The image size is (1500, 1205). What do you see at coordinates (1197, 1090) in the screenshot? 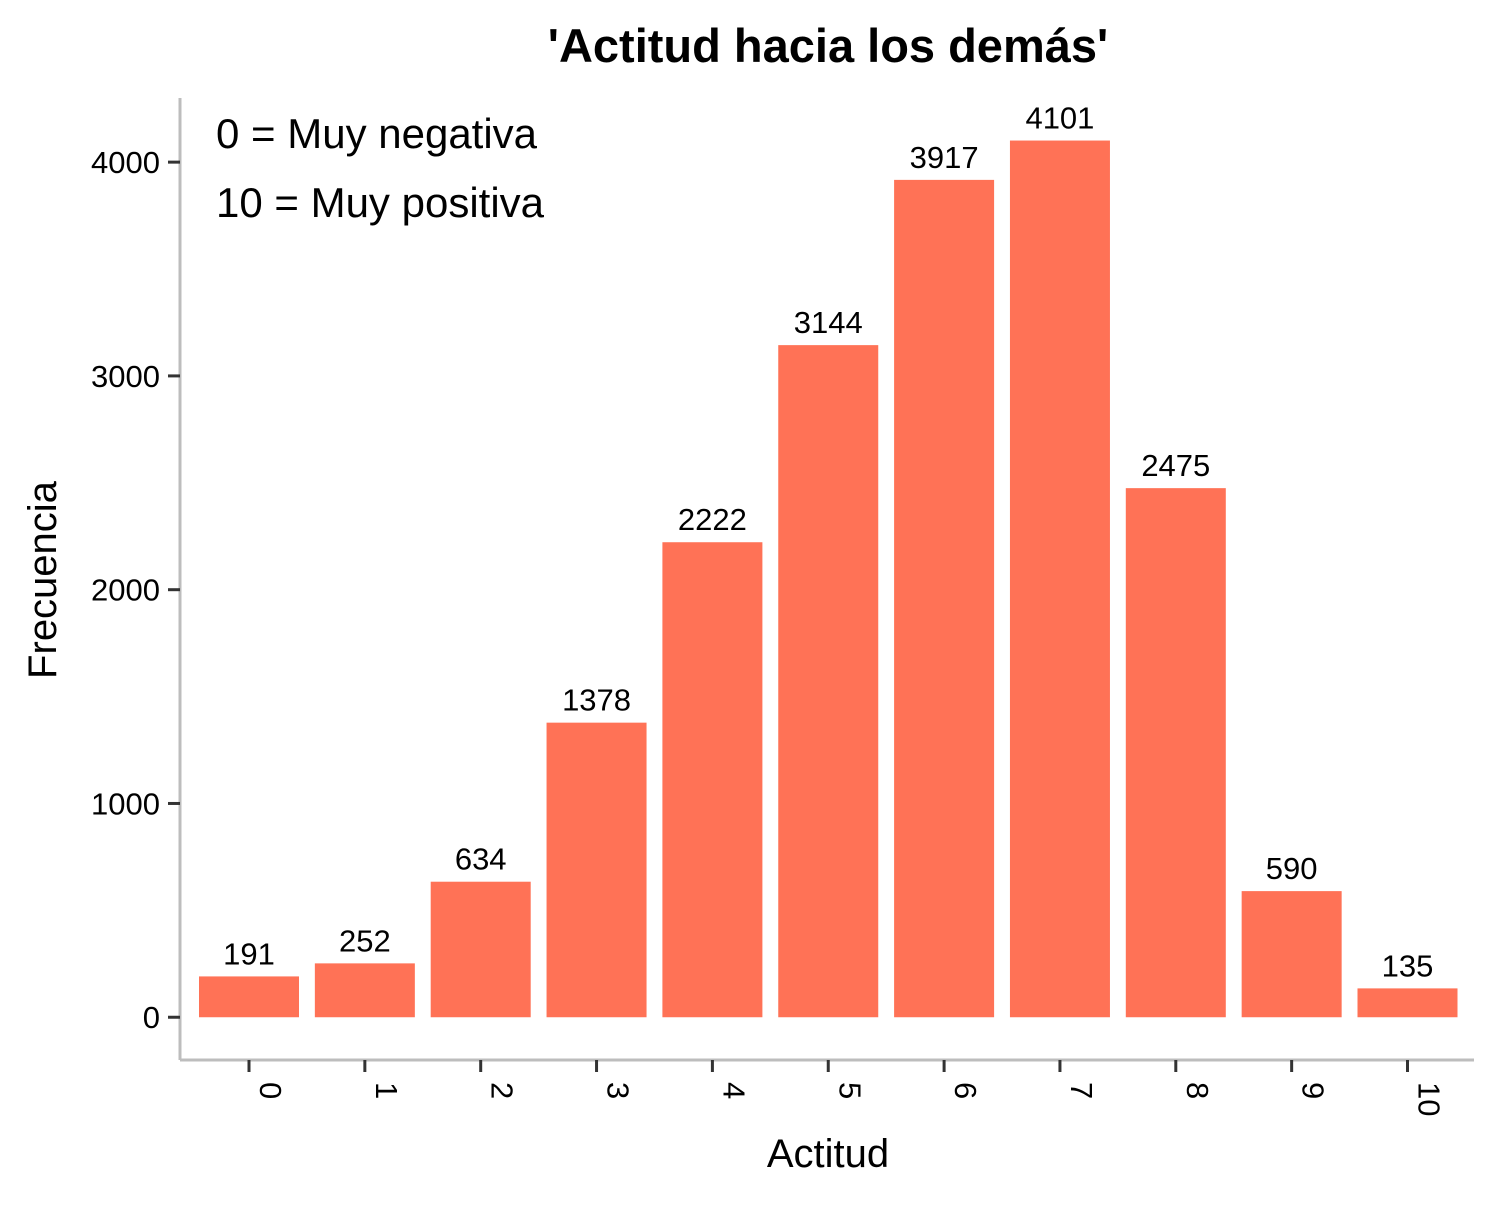
I see `x-tick-label-8: 8` at bounding box center [1197, 1090].